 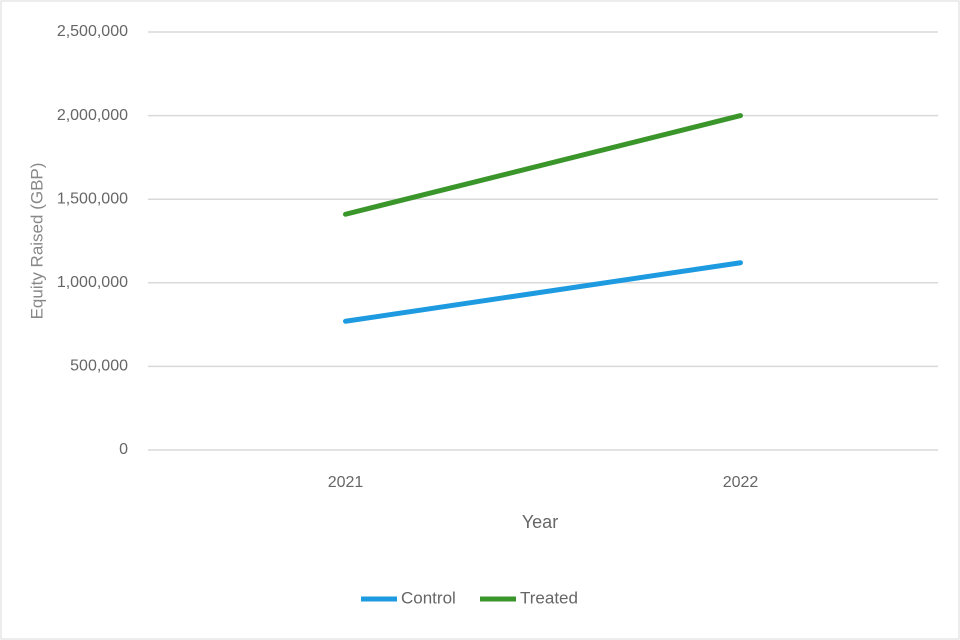 What do you see at coordinates (92, 115) in the screenshot?
I see `y-tick-label: 2,000,000` at bounding box center [92, 115].